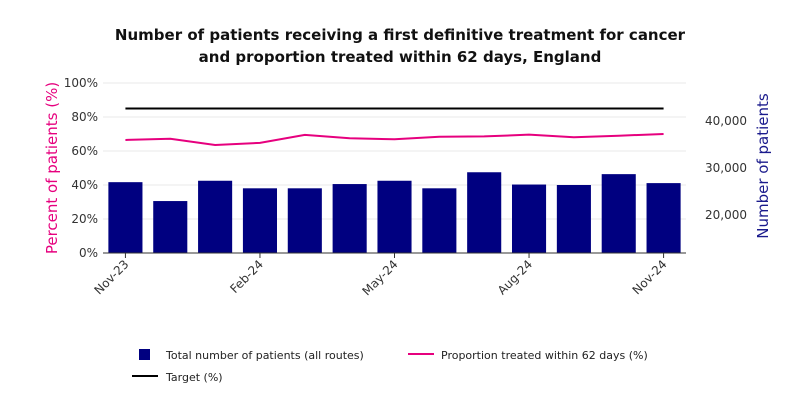 The image size is (800, 400). I want to click on y-right-axis-title: Number of patients, so click(763, 166).